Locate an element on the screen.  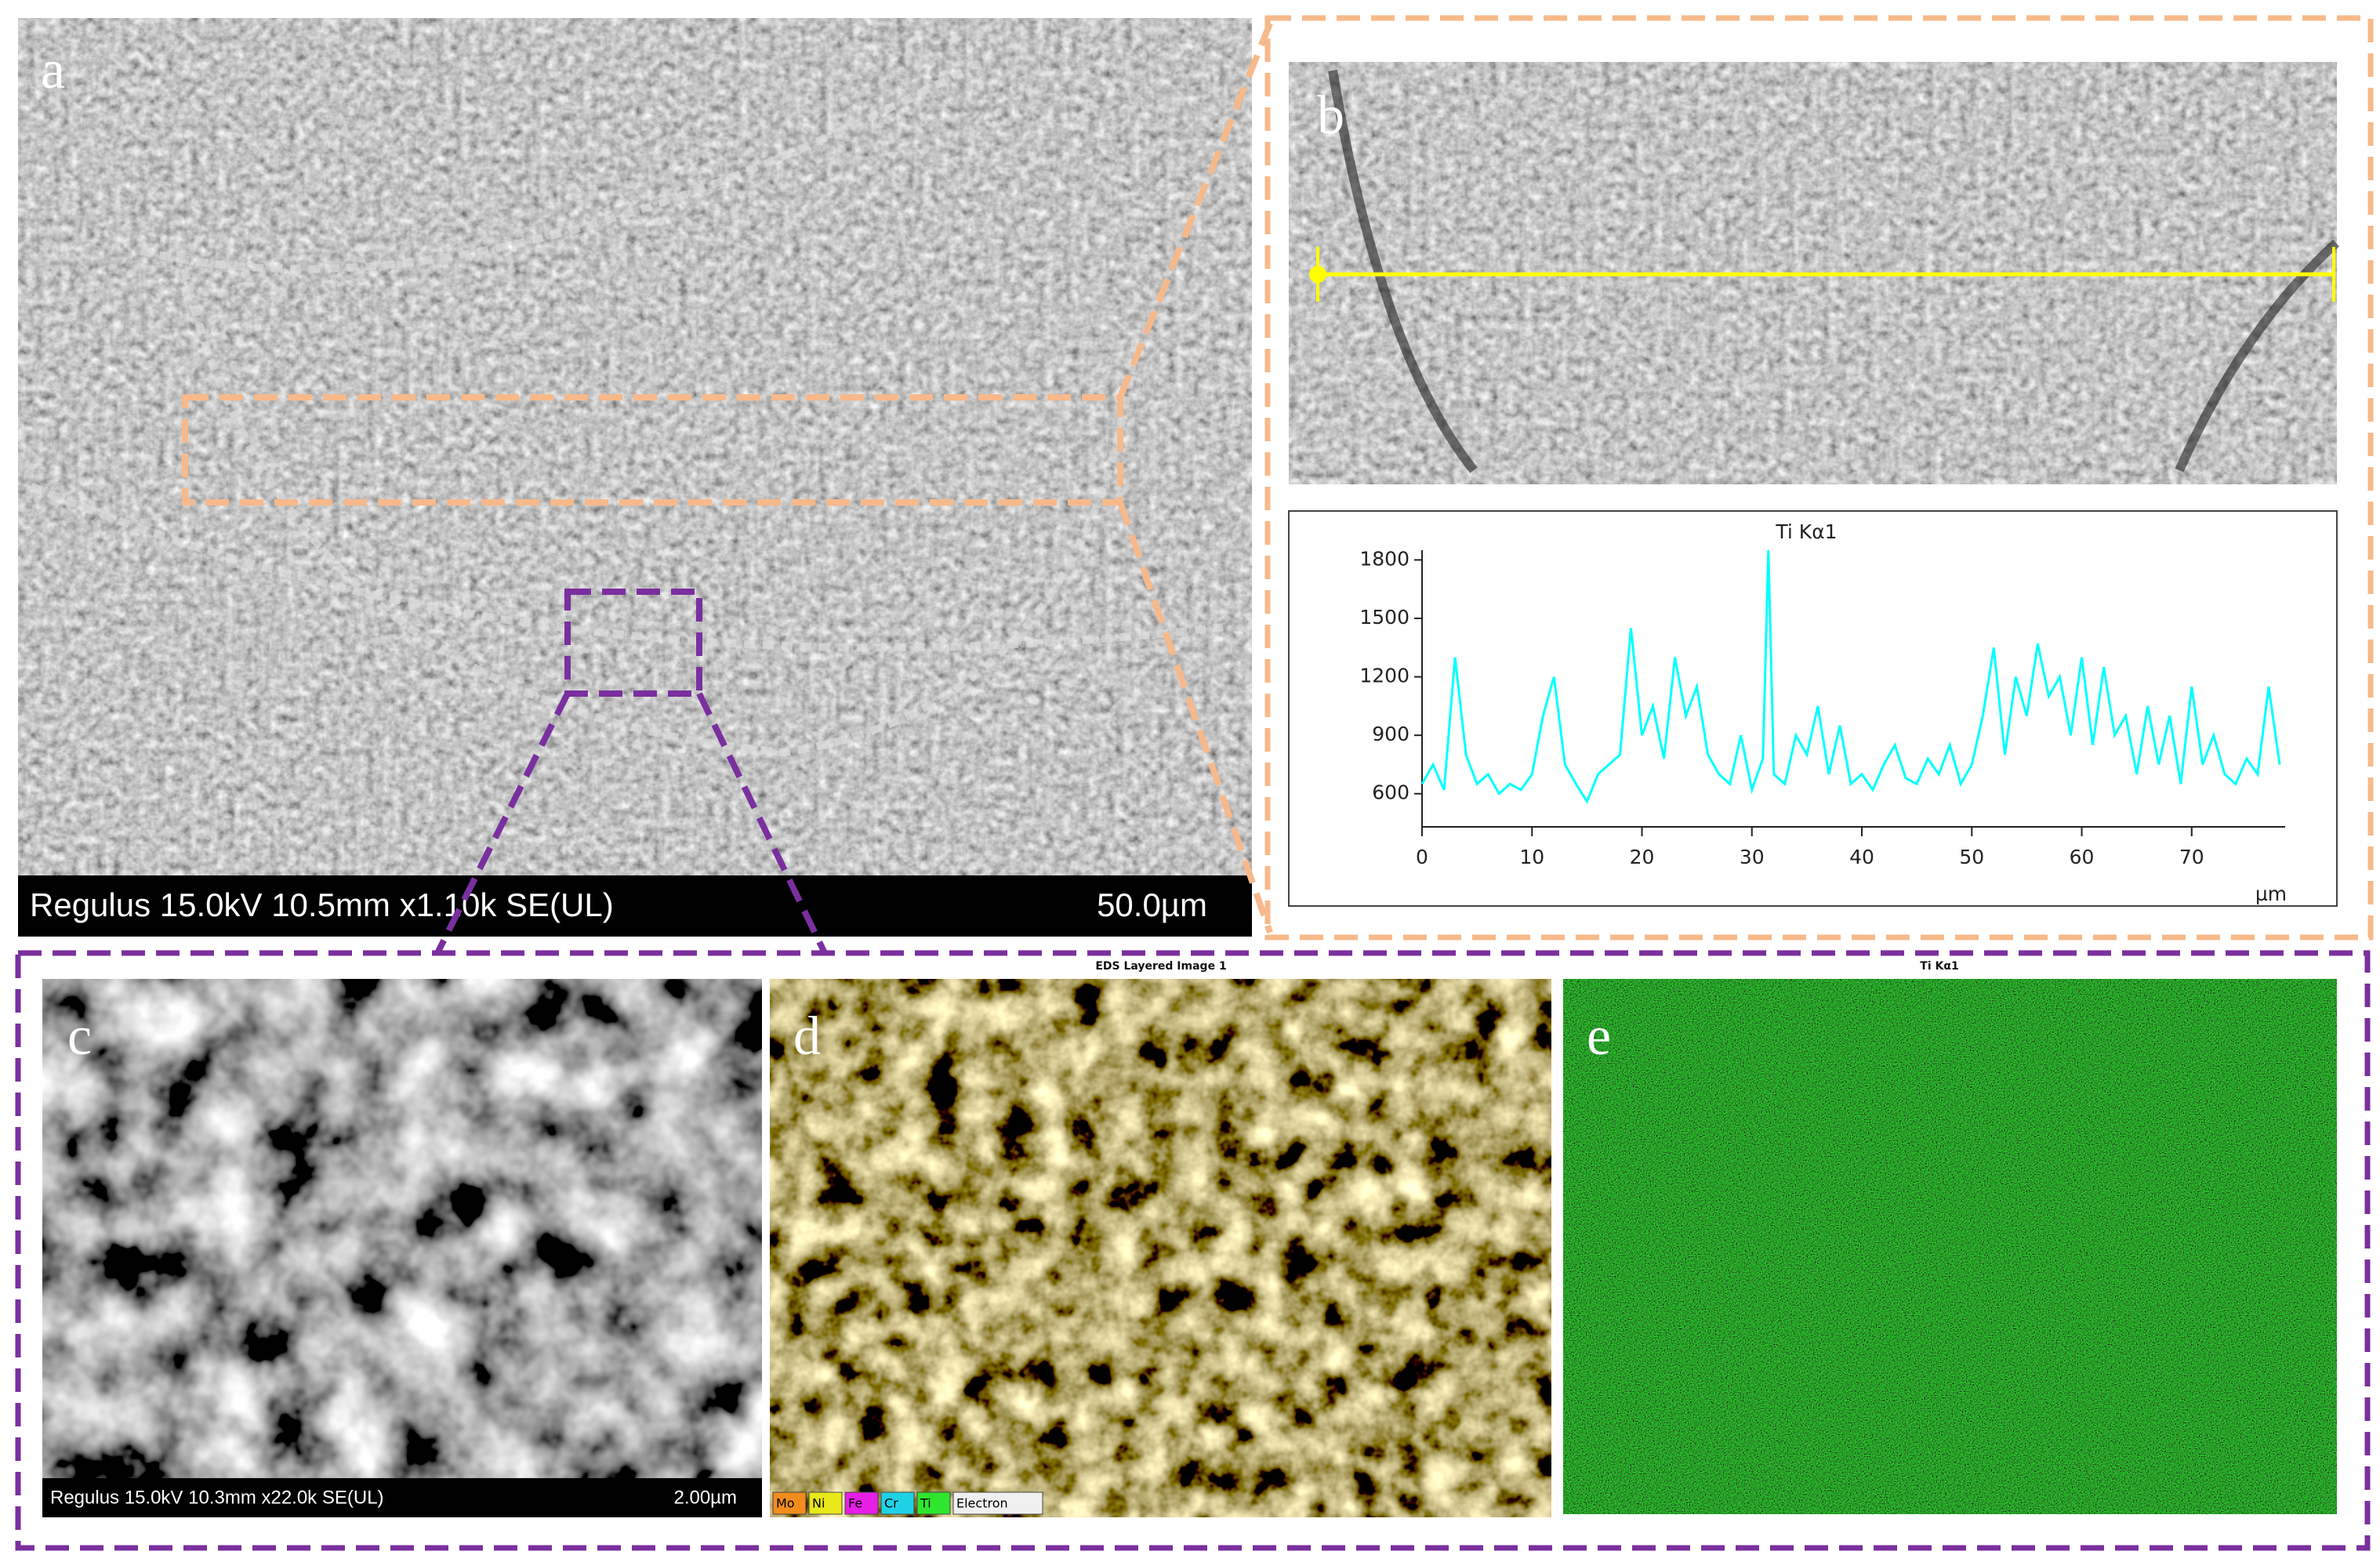
legend-label: Electron is located at coordinates (982, 1503).